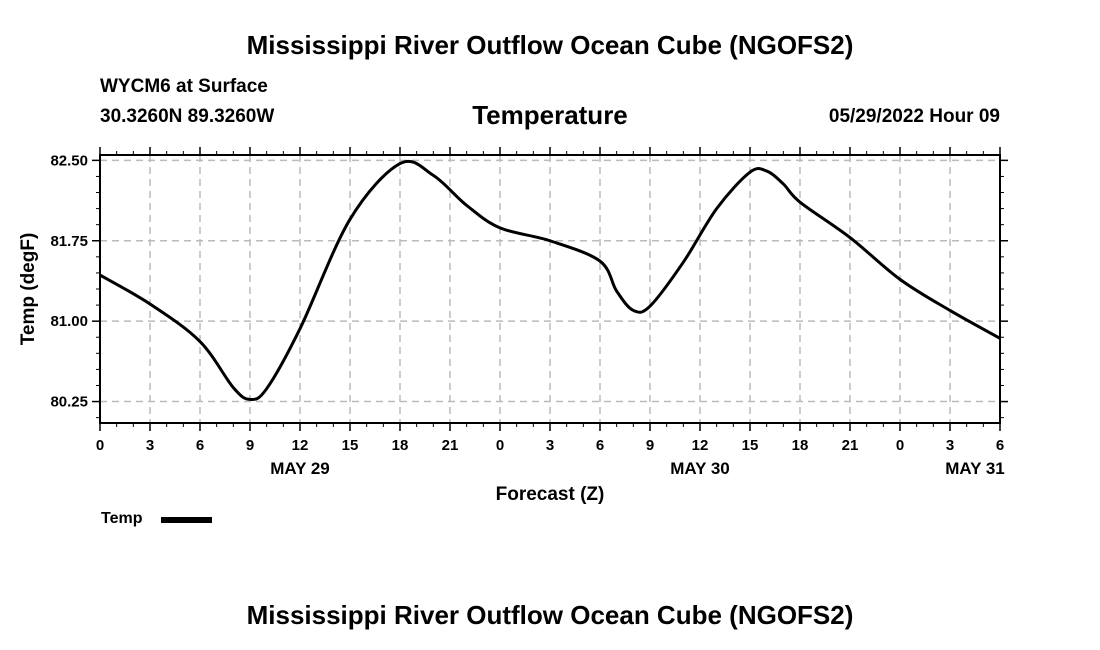  What do you see at coordinates (69, 160) in the screenshot?
I see `y-tick-label: 82.50` at bounding box center [69, 160].